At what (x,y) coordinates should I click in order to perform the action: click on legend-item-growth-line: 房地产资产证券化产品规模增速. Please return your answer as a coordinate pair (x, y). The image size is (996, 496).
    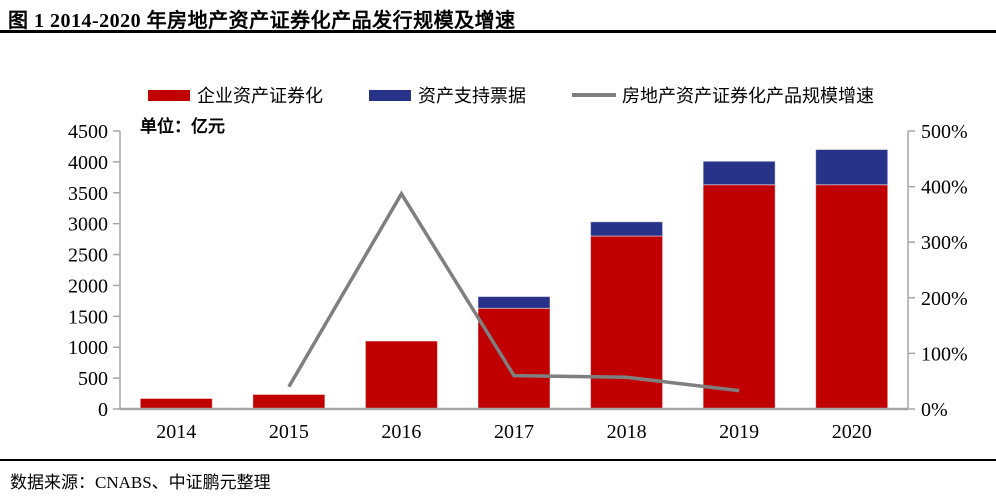
    Looking at the image, I should click on (723, 95).